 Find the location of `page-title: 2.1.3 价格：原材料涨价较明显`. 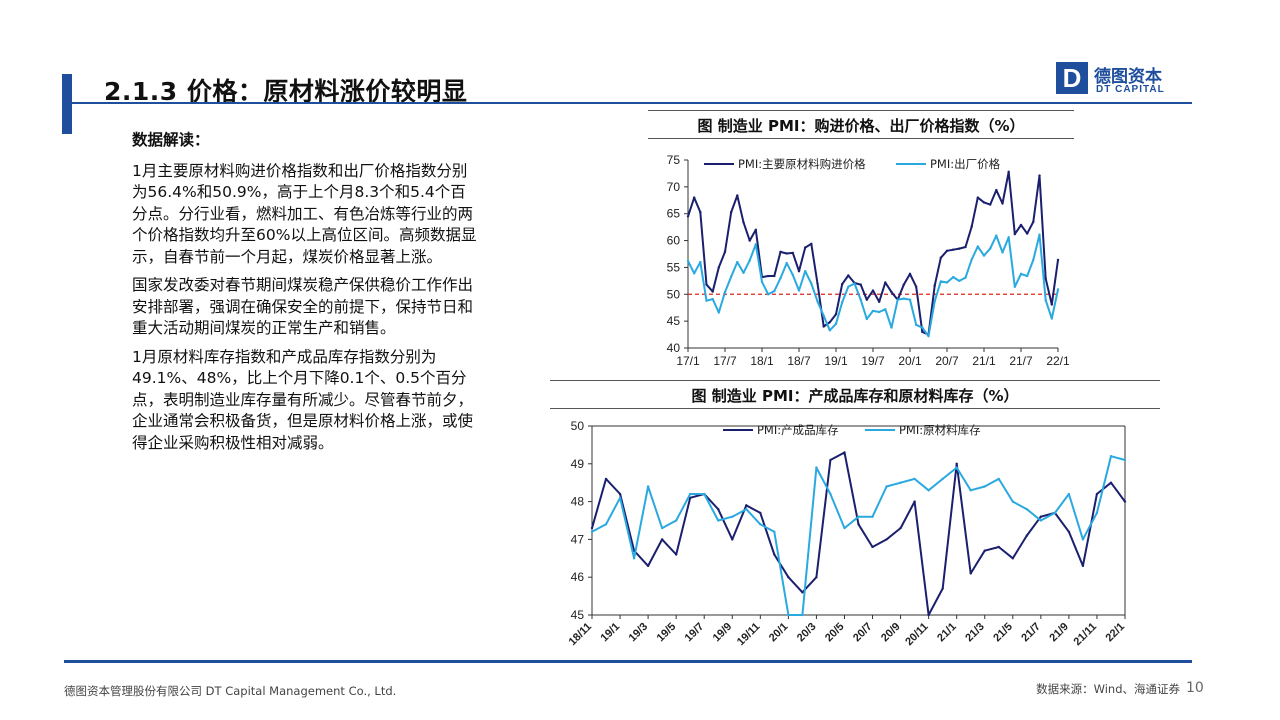

page-title: 2.1.3 价格：原材料涨价较明显 is located at coordinates (286, 91).